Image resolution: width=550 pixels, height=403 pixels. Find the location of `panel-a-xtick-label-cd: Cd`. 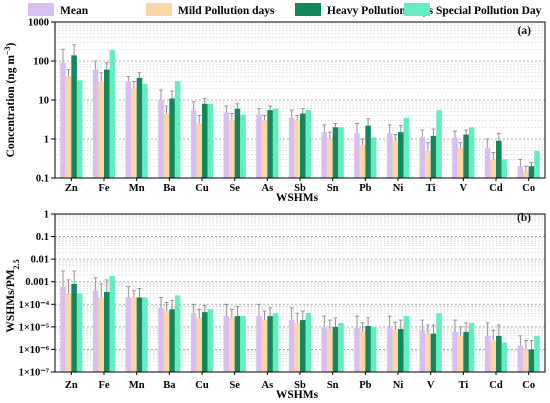

panel-a-xtick-label-cd: Cd is located at coordinates (496, 188).